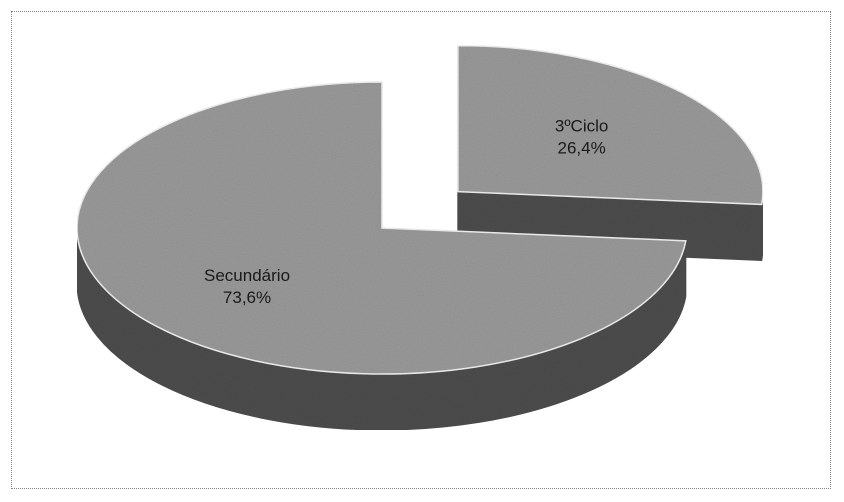 This screenshot has width=844, height=502. Describe the element at coordinates (247, 297) in the screenshot. I see `slice-value-label-1: 73,6%` at that location.